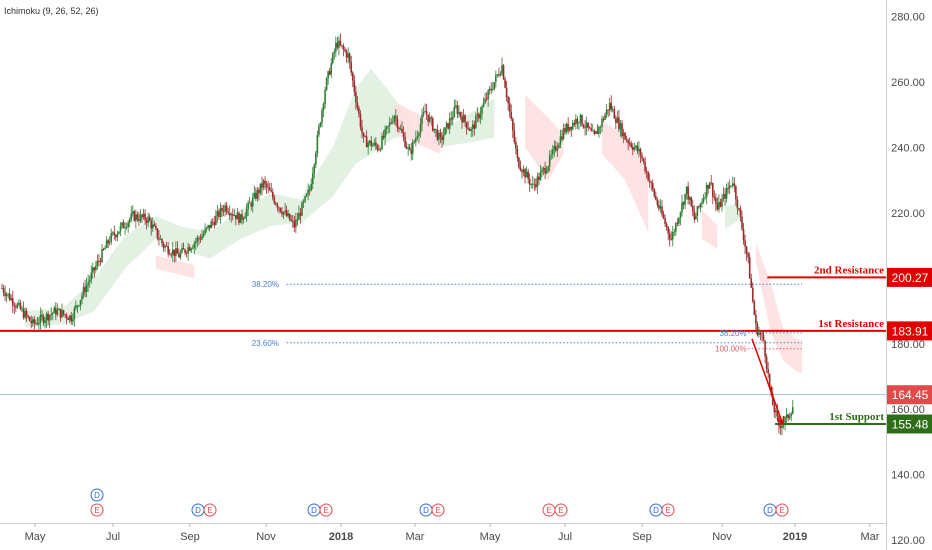 The width and height of the screenshot is (932, 550). Describe the element at coordinates (909, 424) in the screenshot. I see `price-badge-1st-support` at that location.